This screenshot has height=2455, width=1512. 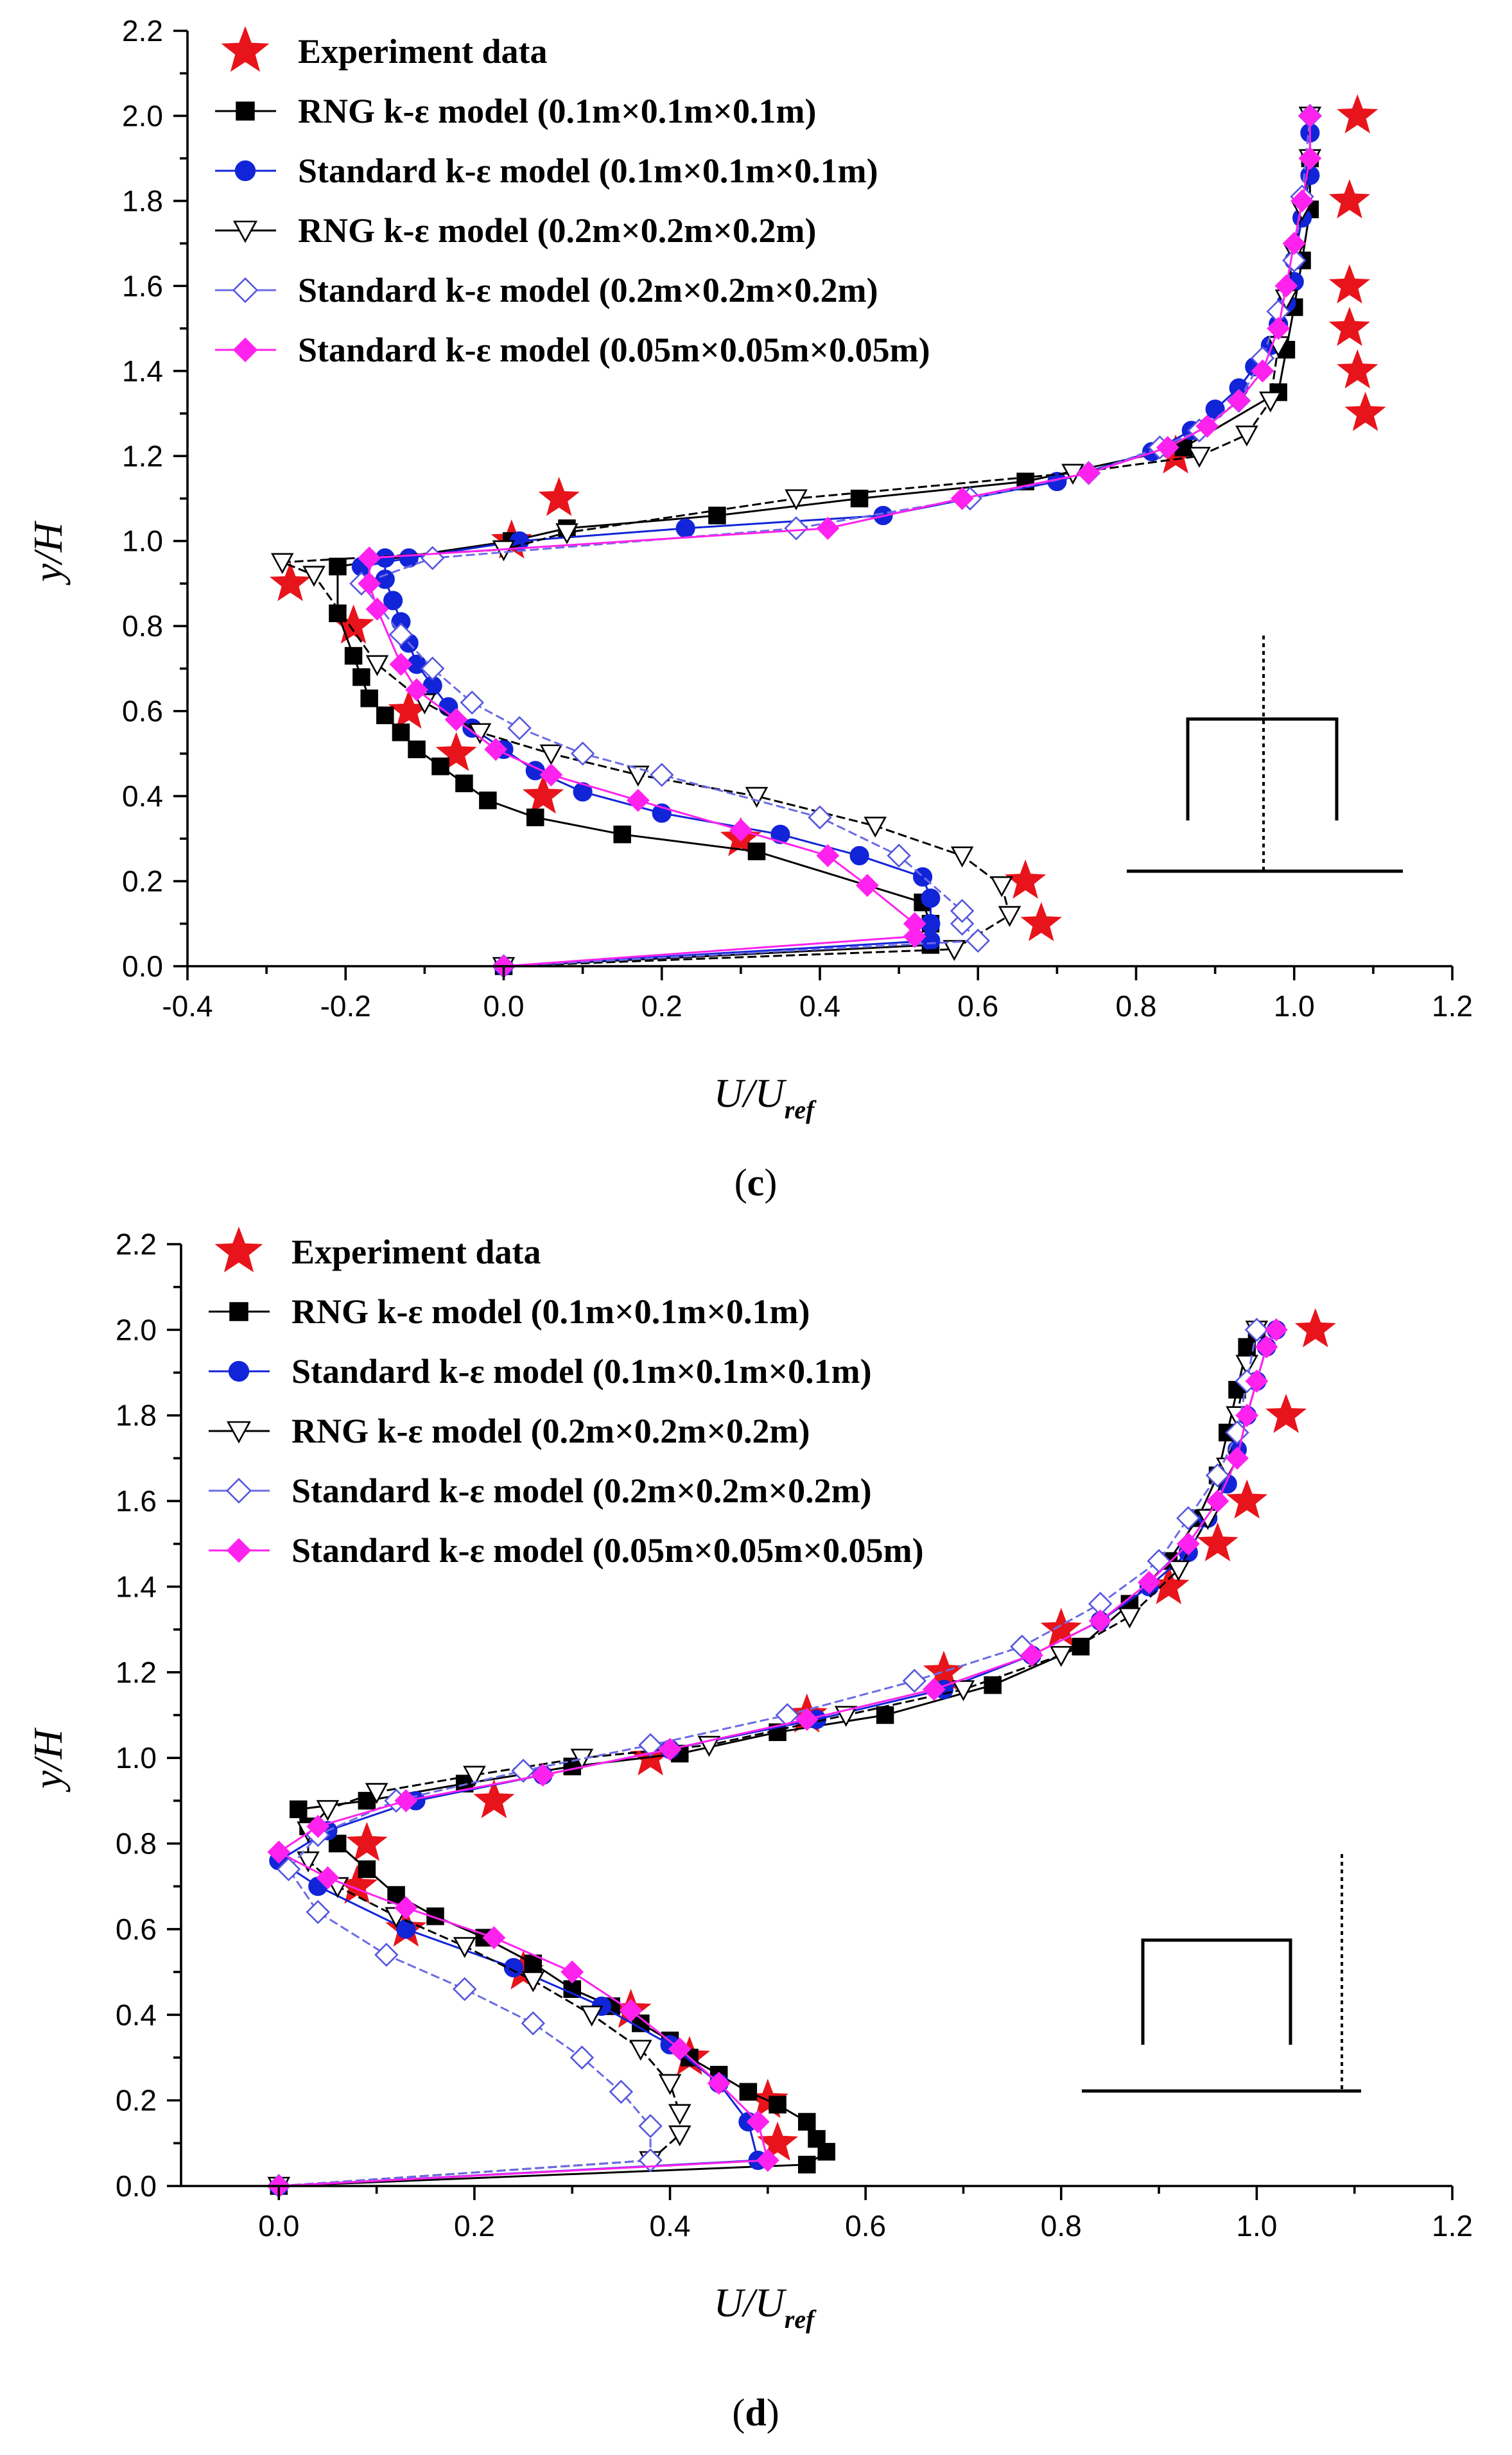 I want to click on x-tick-label: 1.2, so click(x=1452, y=1006).